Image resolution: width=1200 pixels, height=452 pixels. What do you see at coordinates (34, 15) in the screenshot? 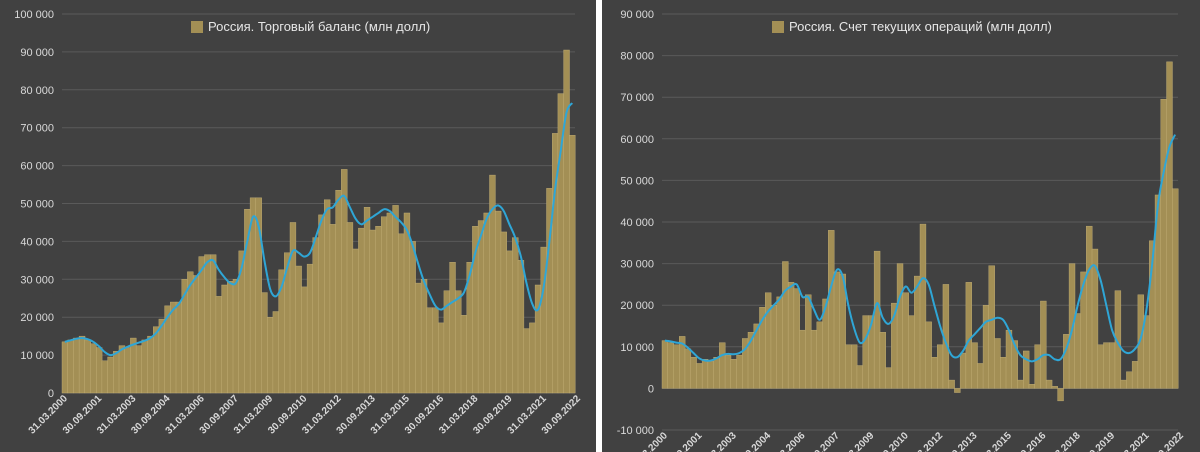
I see `y-tick-label: 100 000` at bounding box center [34, 15].